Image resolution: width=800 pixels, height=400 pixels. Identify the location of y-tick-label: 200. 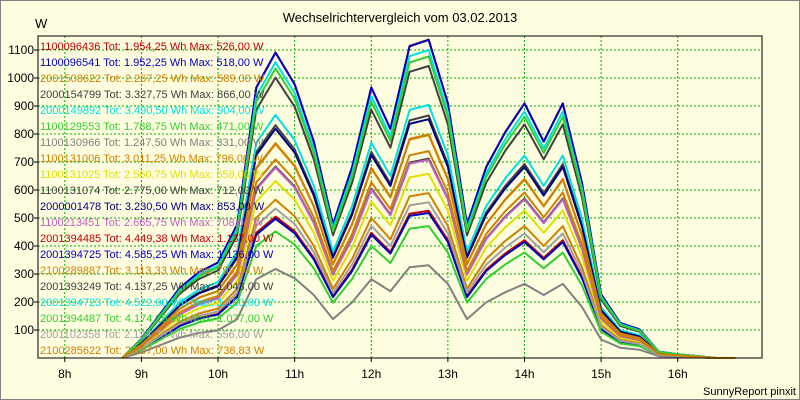
(24, 302).